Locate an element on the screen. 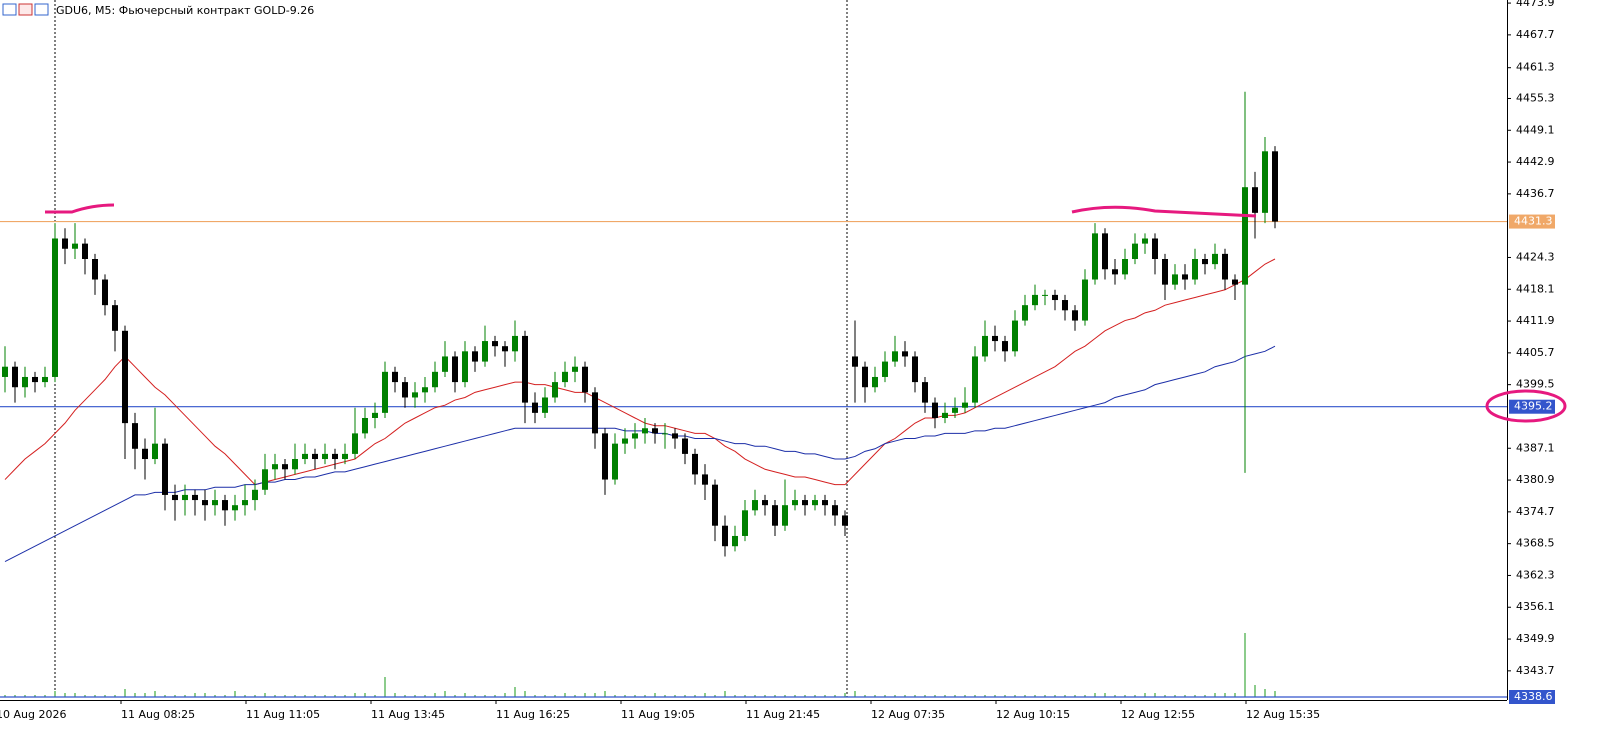 The height and width of the screenshot is (740, 1601). y-tick-label: 4405.7 is located at coordinates (1535, 352).